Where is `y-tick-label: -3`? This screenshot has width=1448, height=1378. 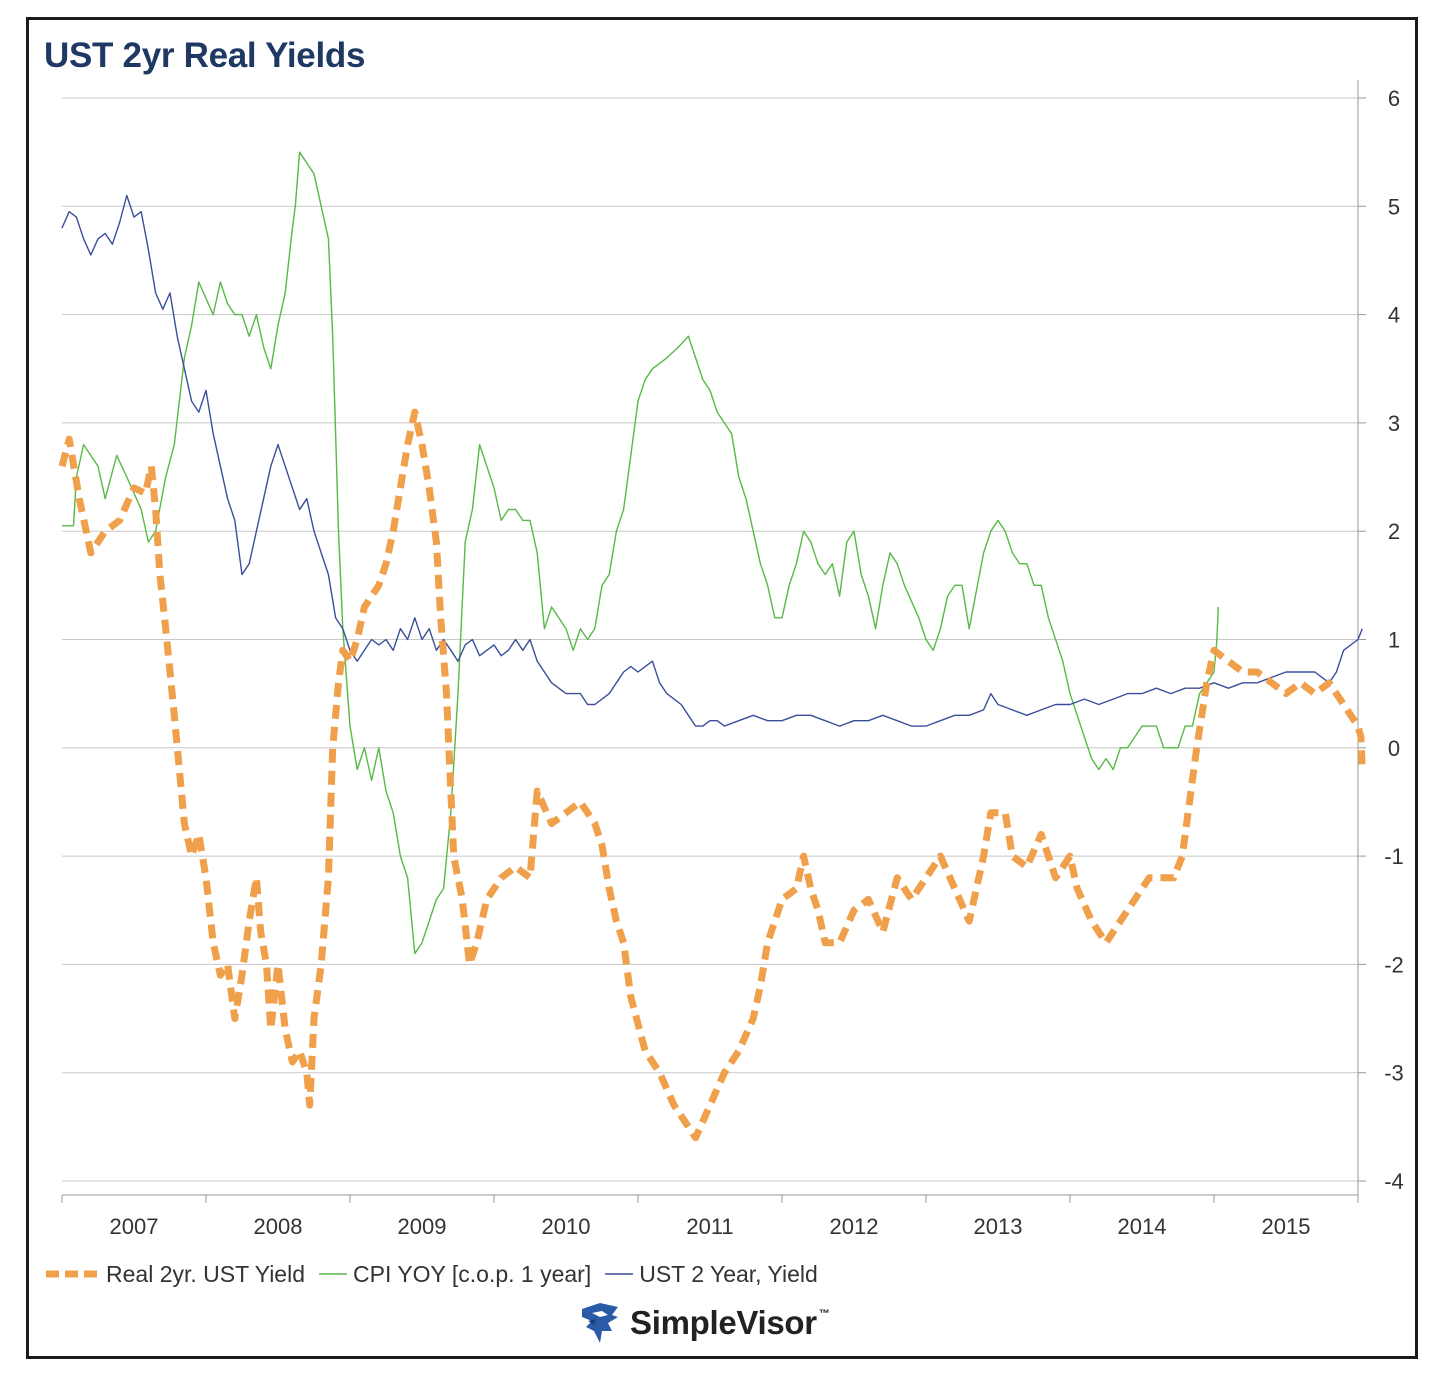 y-tick-label: -3 is located at coordinates (1394, 1073).